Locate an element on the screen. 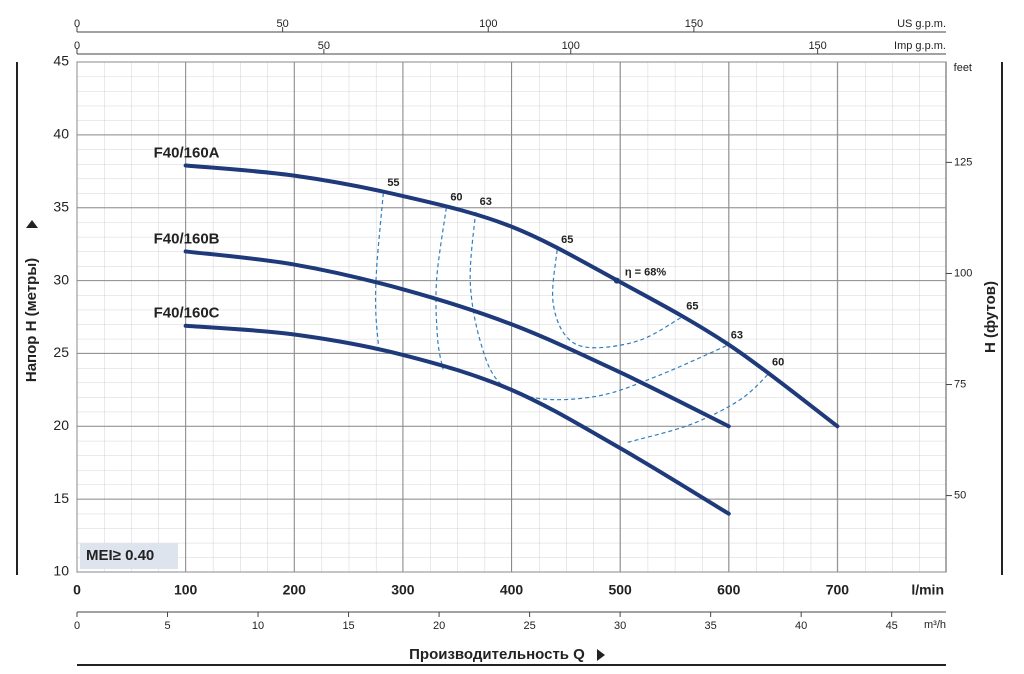 The image size is (1024, 674). y-axis-title: Напор H (метры) is located at coordinates (31, 320).